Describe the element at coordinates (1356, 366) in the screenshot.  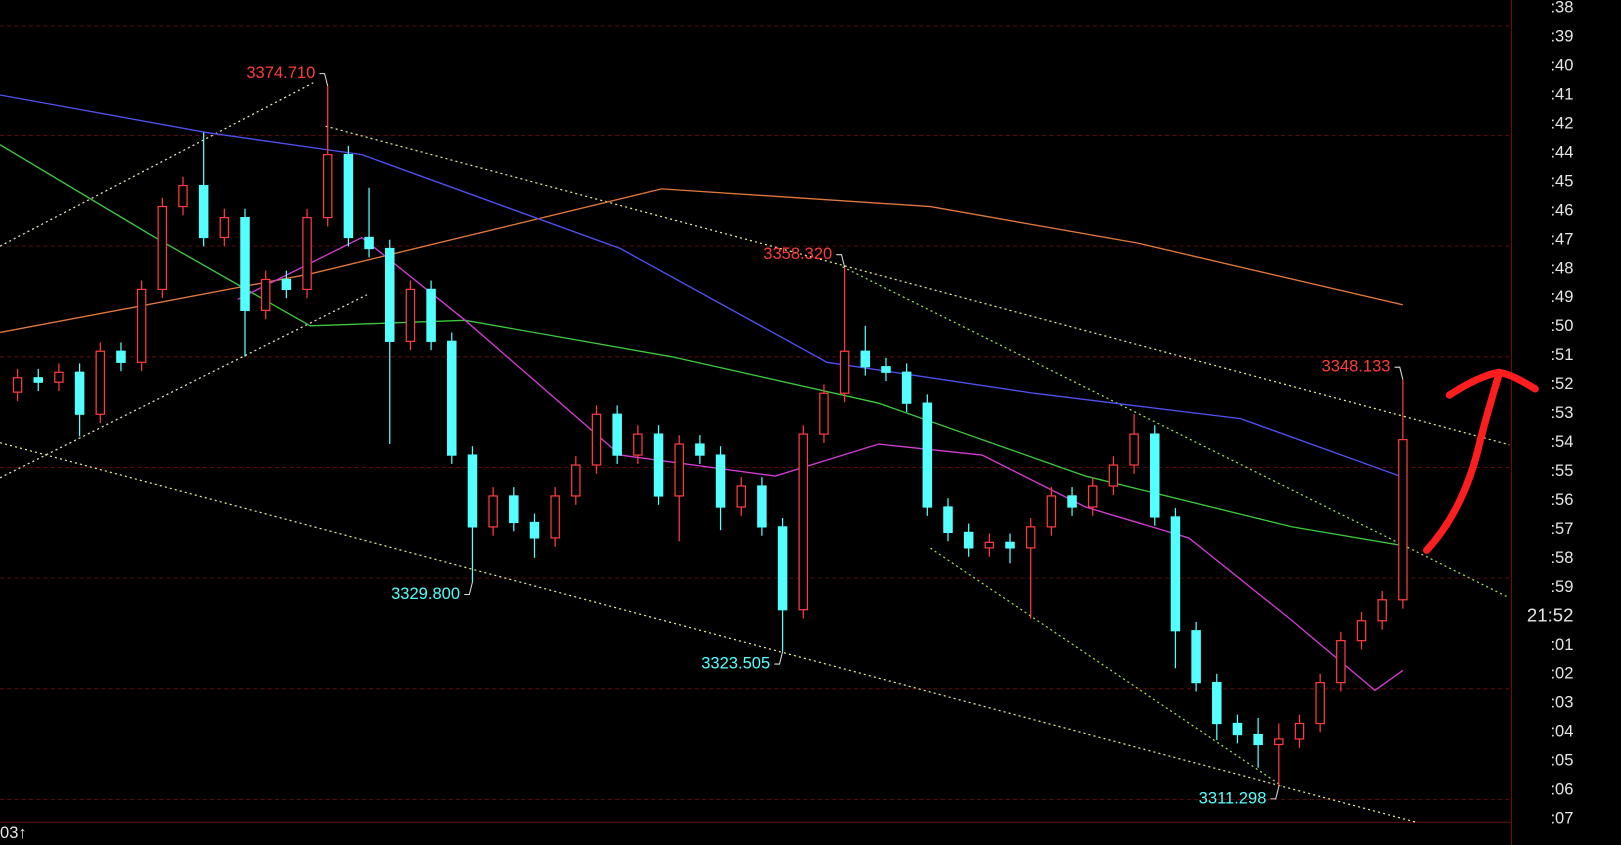
I see `annotation-label: 3348.133` at that location.